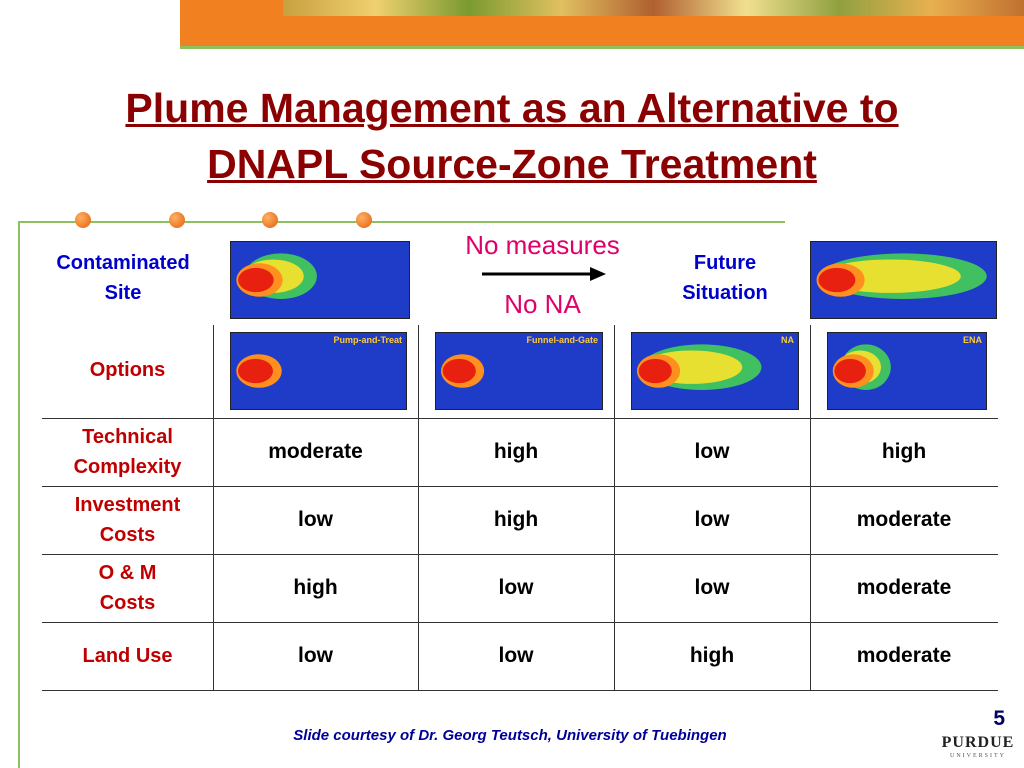 The image size is (1024, 768). I want to click on title-line: DNAPL Source-Zone Treatment, so click(512, 164).